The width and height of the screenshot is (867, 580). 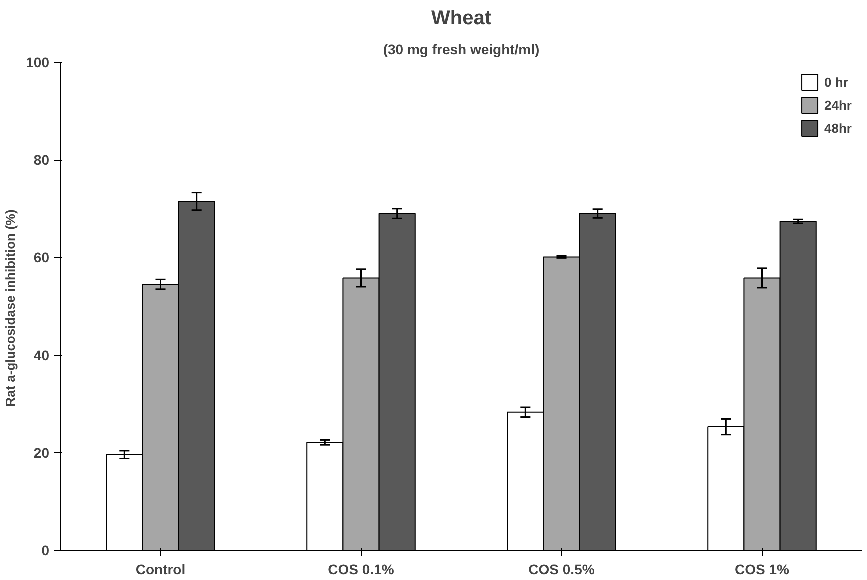 What do you see at coordinates (836, 82) in the screenshot?
I see `legend-label: 0 hr` at bounding box center [836, 82].